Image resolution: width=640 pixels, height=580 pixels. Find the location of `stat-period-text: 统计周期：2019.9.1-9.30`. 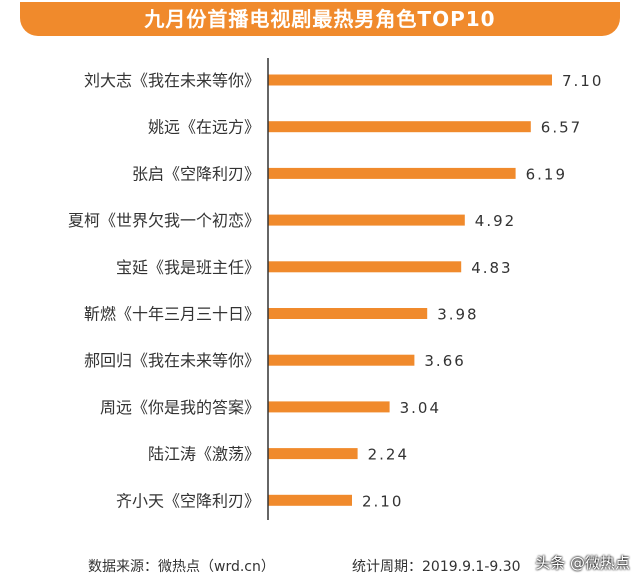

stat-period-text: 统计周期：2019.9.1-9.30 is located at coordinates (436, 567).